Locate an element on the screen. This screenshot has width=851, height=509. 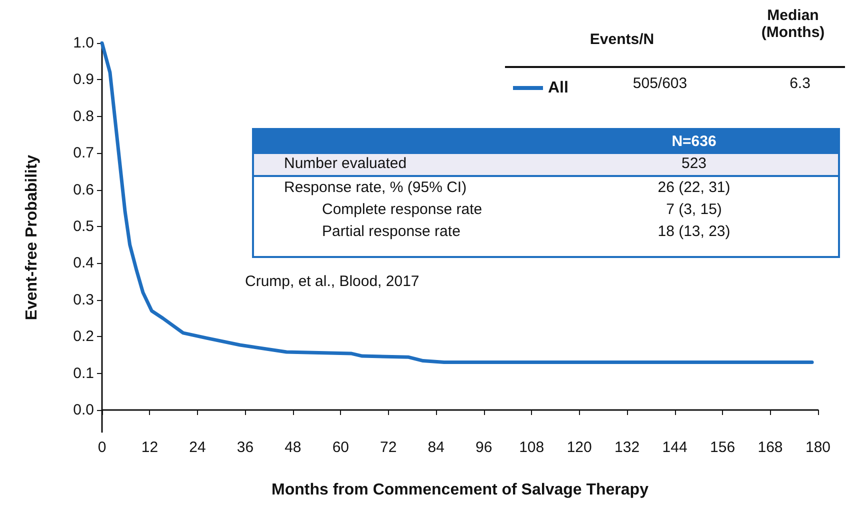
y-tick-label: 0.4 is located at coordinates (83, 263).